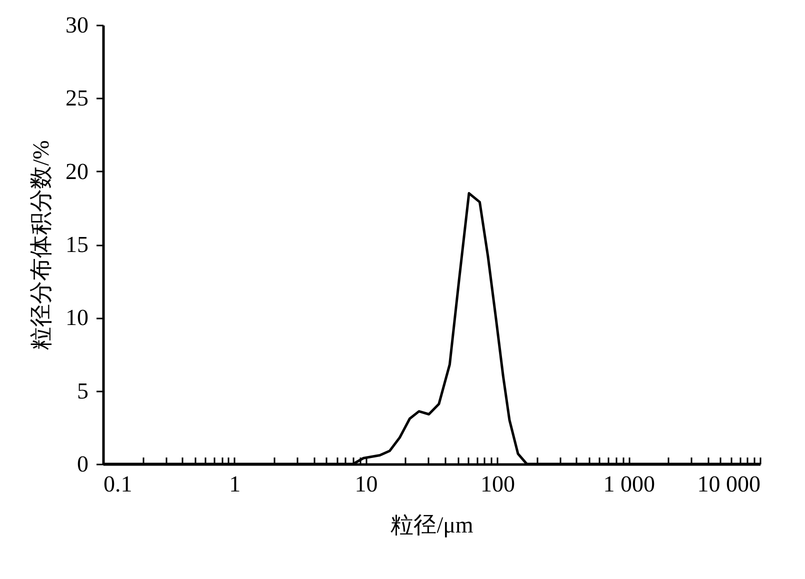 The width and height of the screenshot is (805, 579). Describe the element at coordinates (235, 484) in the screenshot. I see `x-tick-label: 1` at that location.